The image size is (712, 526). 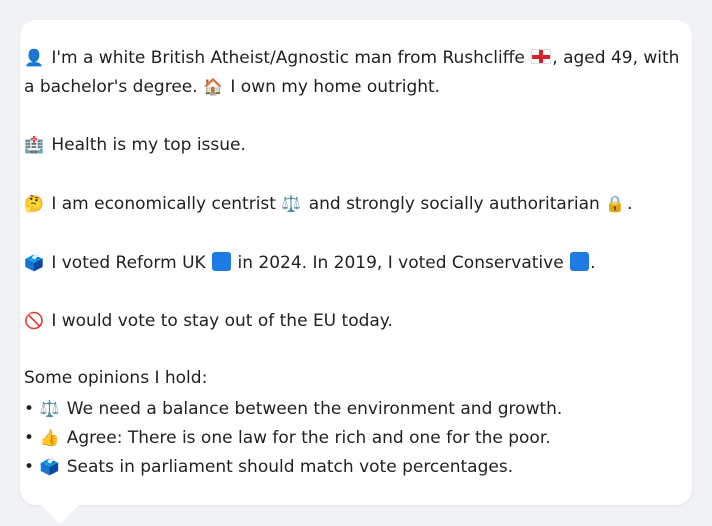 What do you see at coordinates (580, 261) in the screenshot?
I see `conservative-color-square-icon` at bounding box center [580, 261].